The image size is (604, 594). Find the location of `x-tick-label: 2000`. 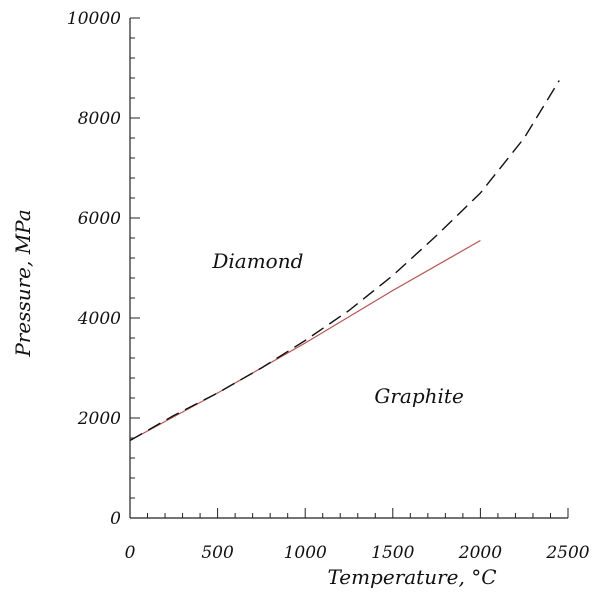

x-tick-label: 2000 is located at coordinates (480, 553).